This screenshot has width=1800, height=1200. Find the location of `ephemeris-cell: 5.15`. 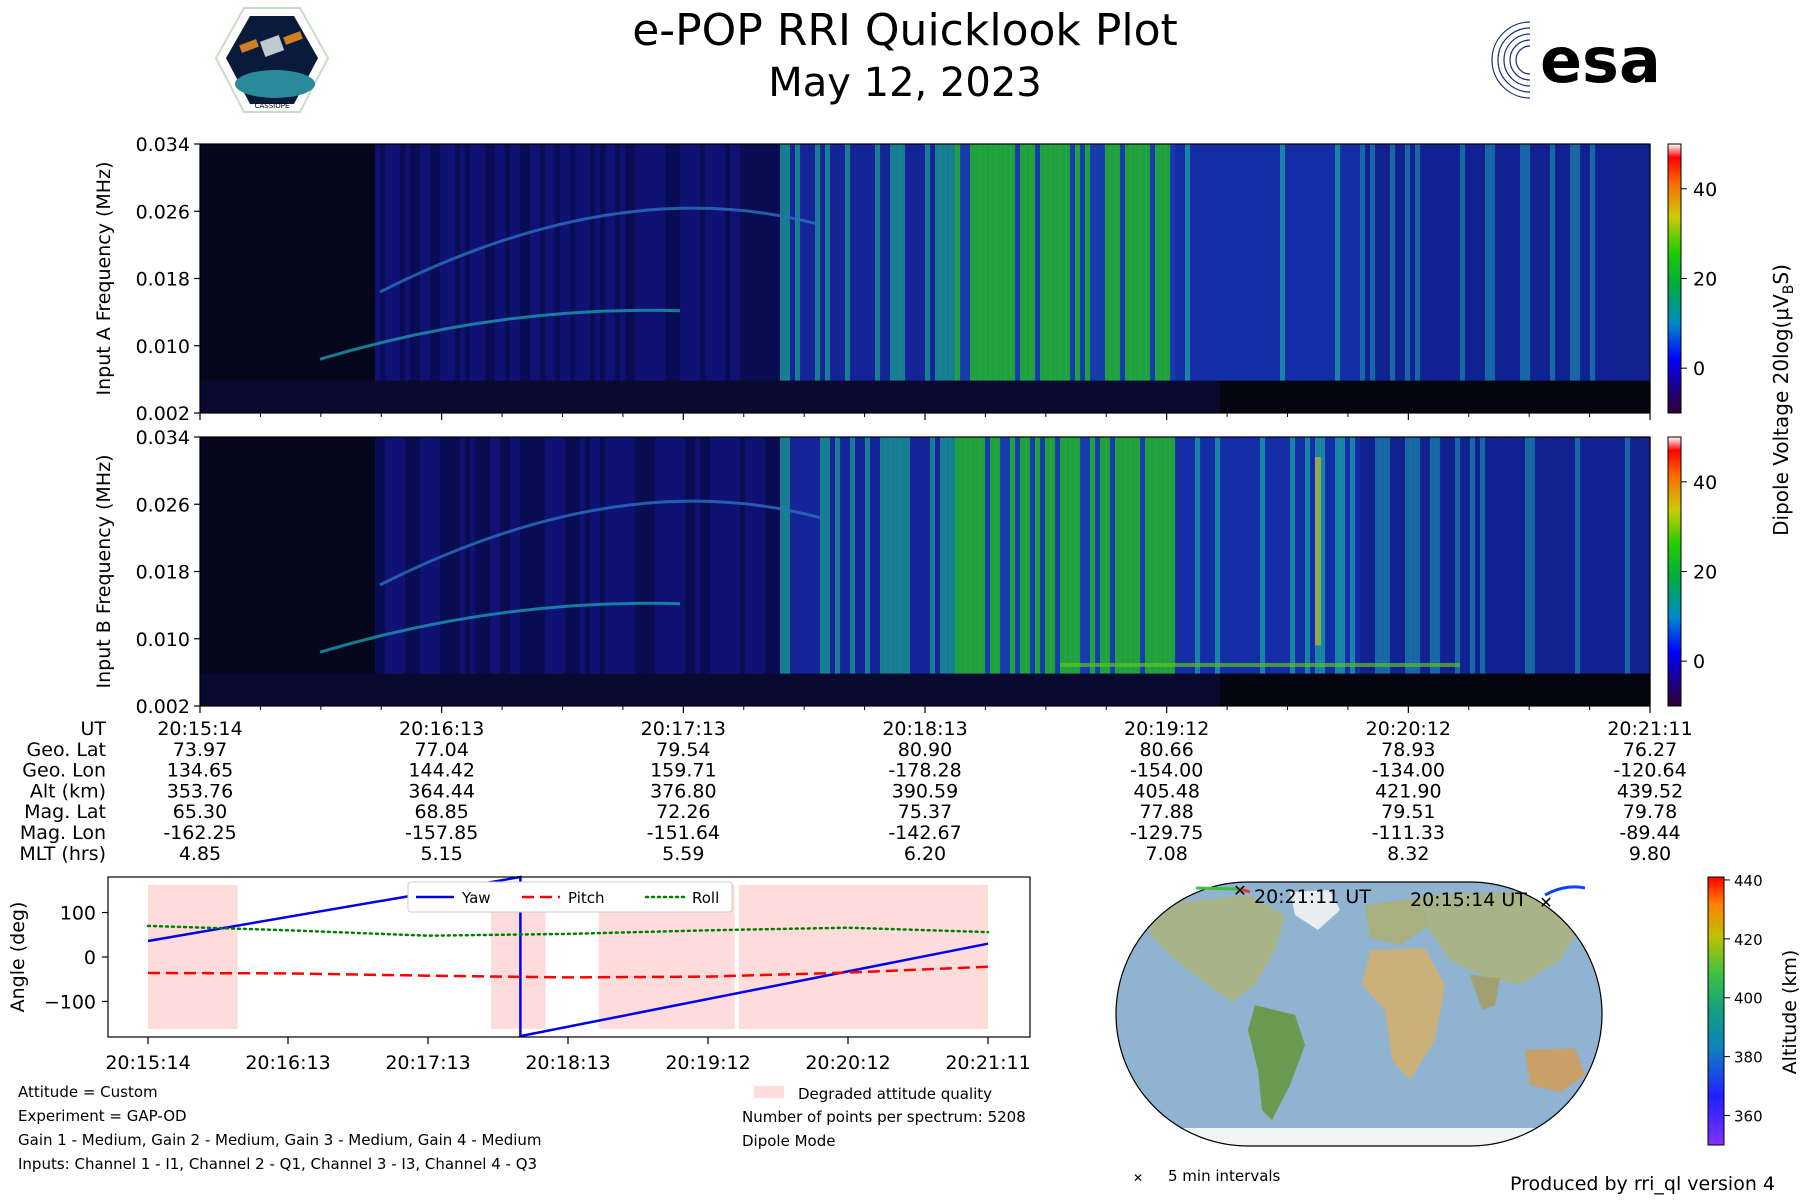

ephemeris-cell: 5.15 is located at coordinates (442, 854).